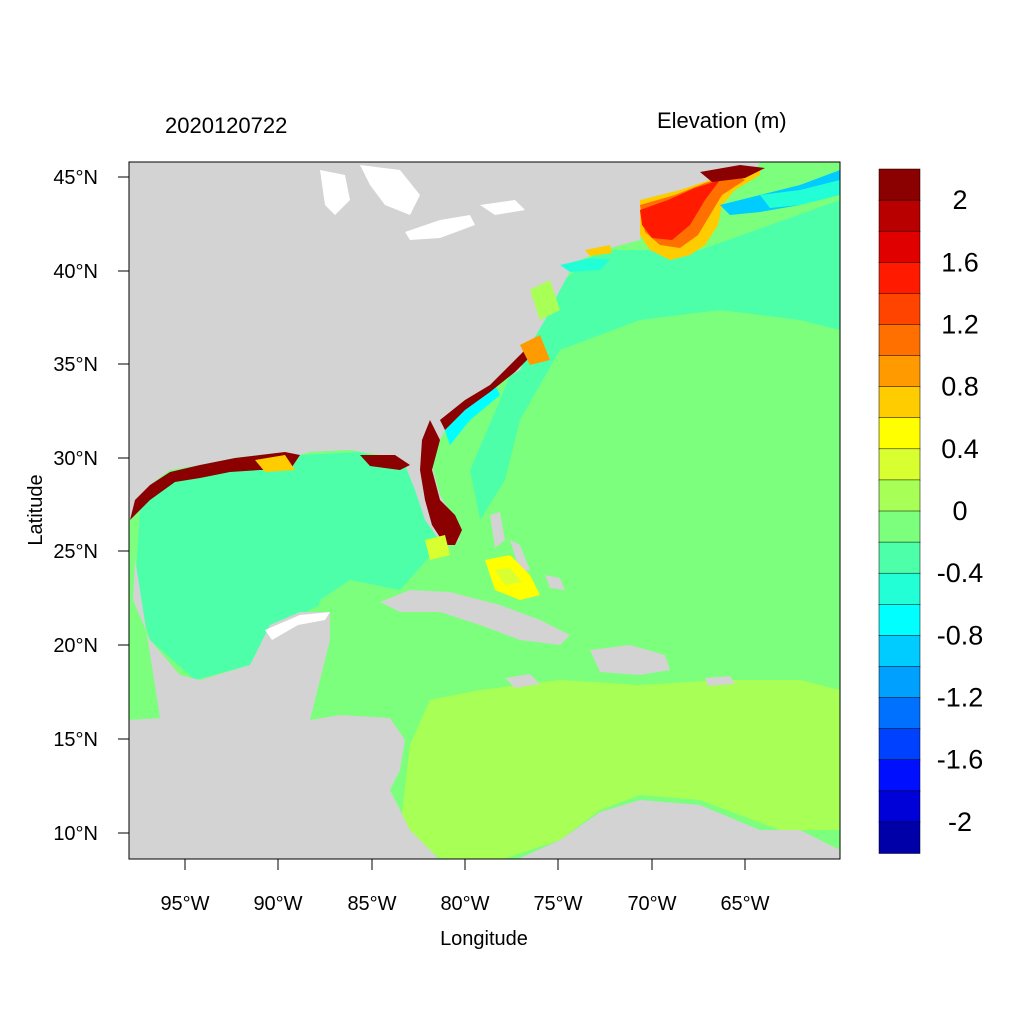  What do you see at coordinates (287, 566) in the screenshot?
I see `gulf-of-mexico` at bounding box center [287, 566].